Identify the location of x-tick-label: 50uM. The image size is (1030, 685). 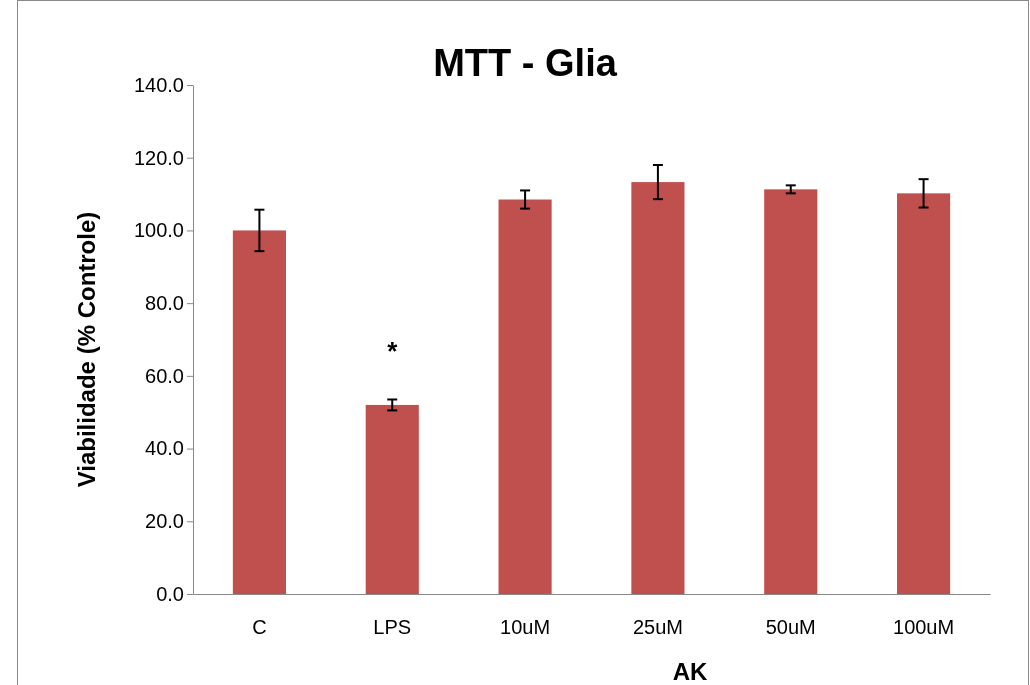
(790, 627).